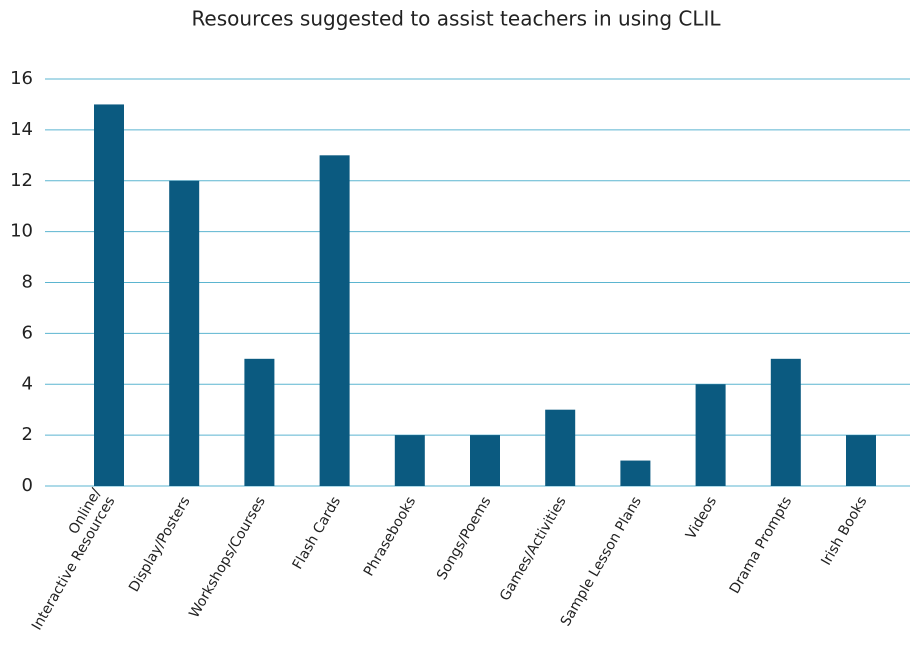 This screenshot has height=651, width=912. I want to click on x-tick-label: Videos, so click(701, 518).